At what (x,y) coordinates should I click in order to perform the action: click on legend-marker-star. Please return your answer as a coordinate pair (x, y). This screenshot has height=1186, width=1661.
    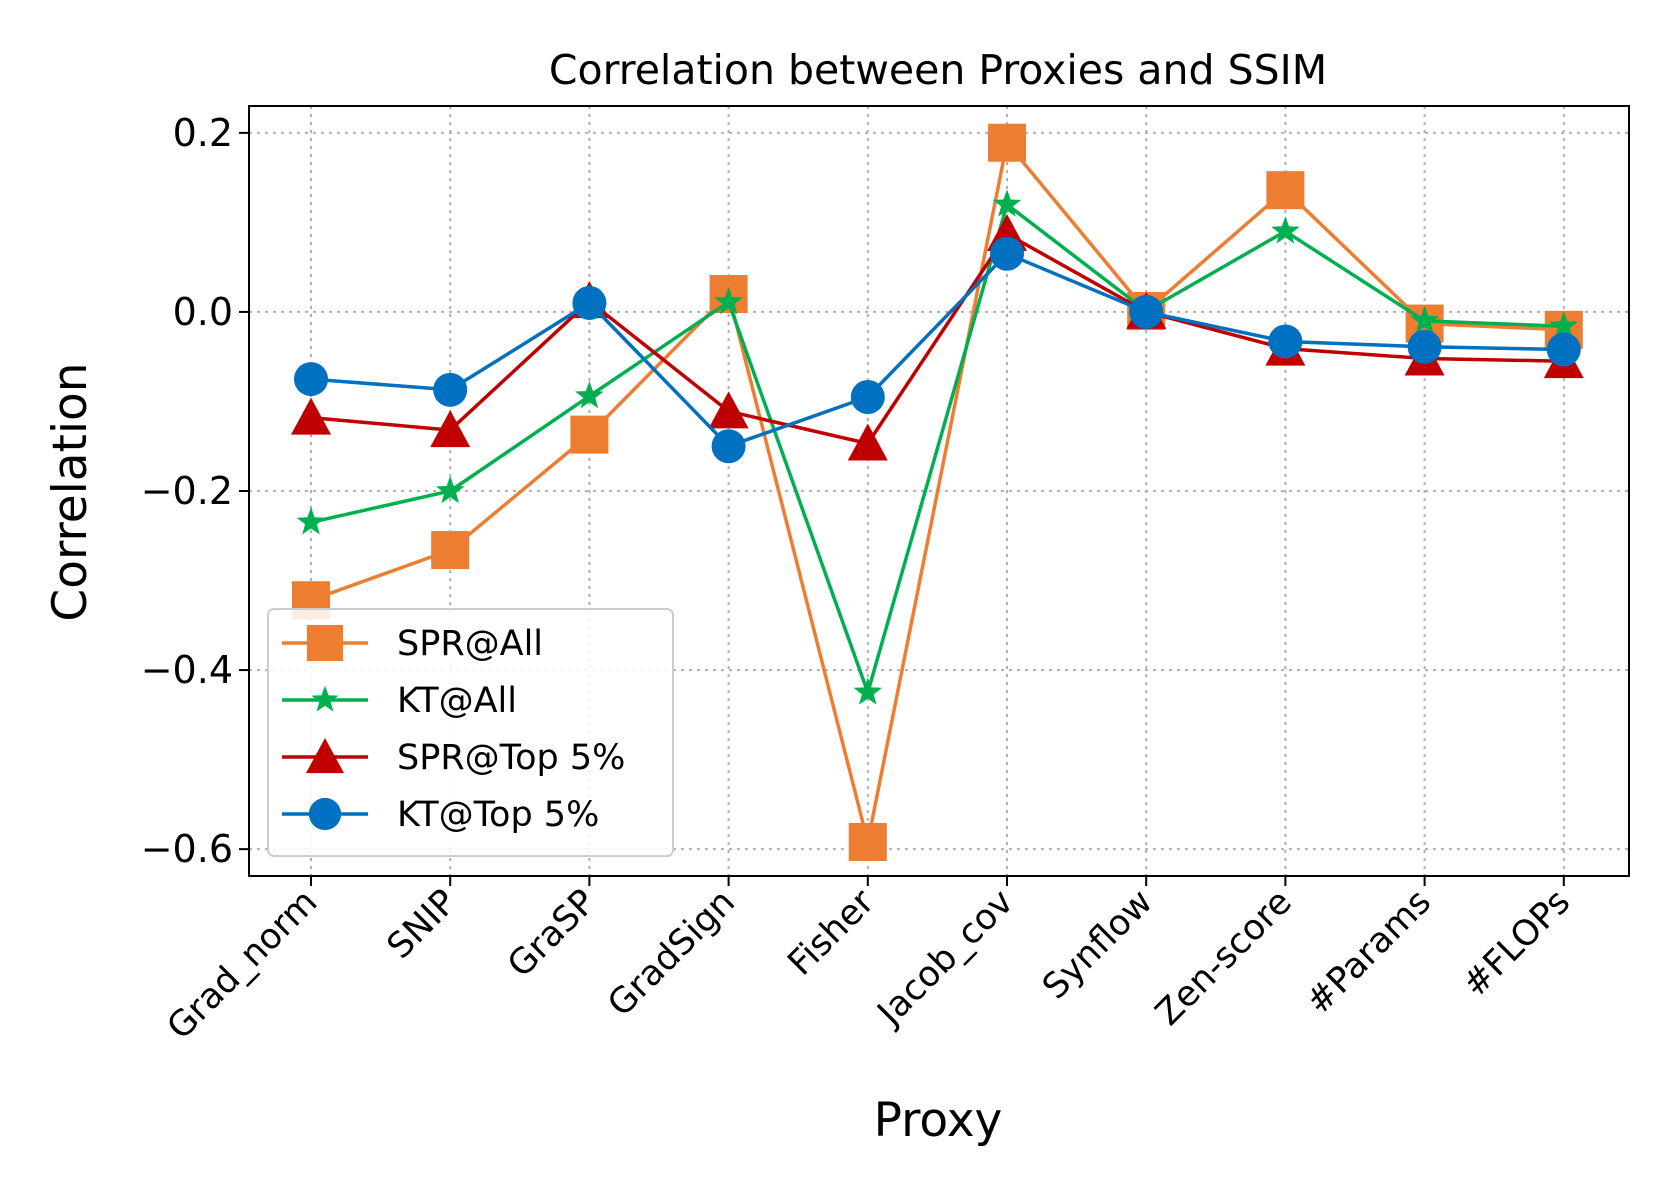
    Looking at the image, I should click on (325, 698).